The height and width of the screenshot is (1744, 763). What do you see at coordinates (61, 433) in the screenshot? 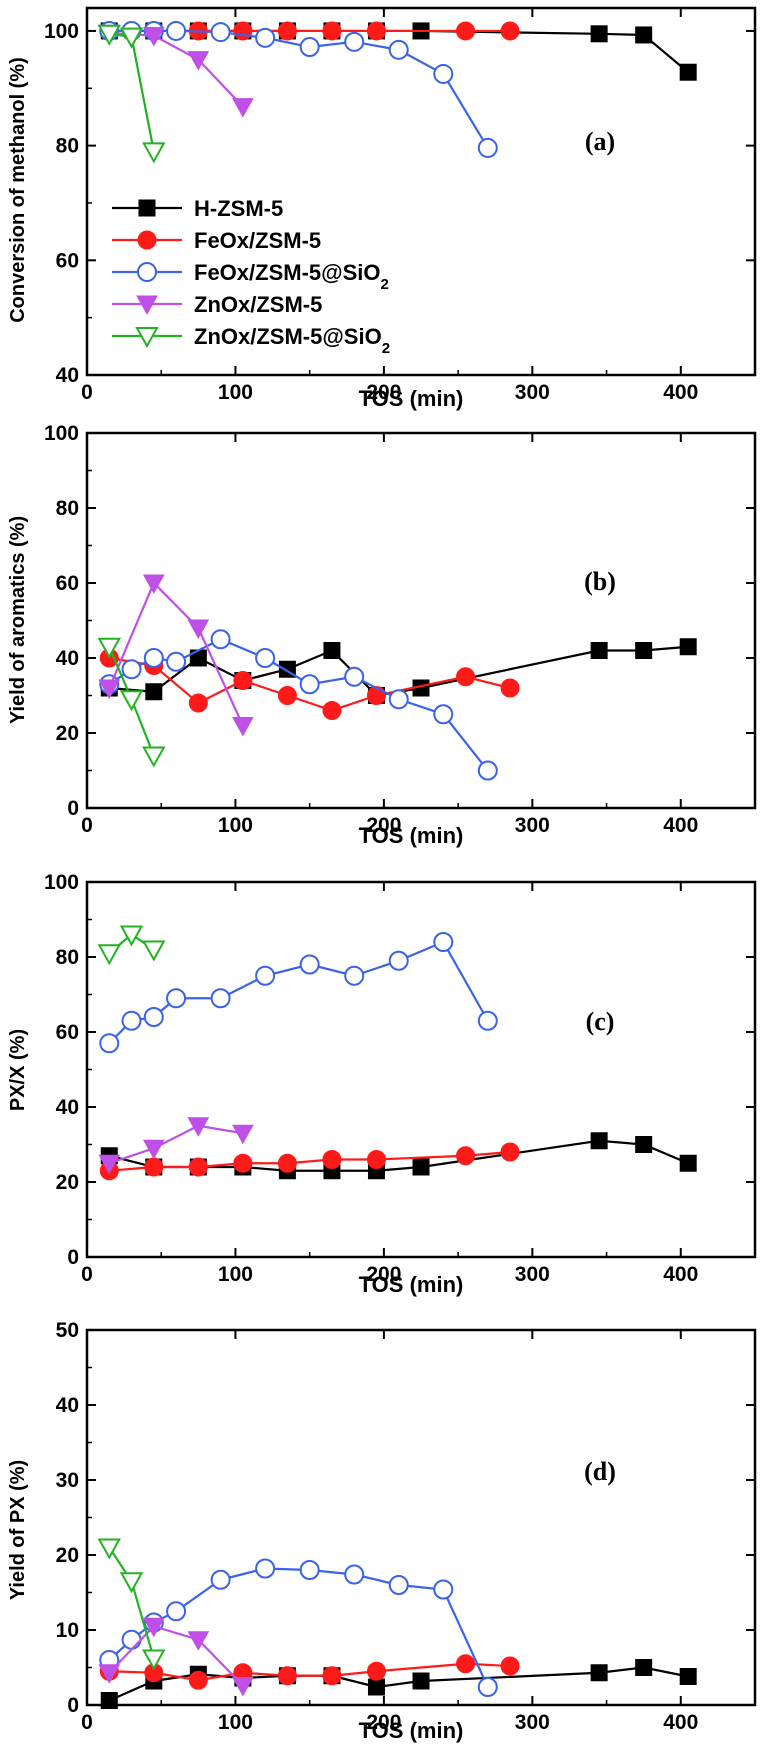
I see `panel-b-ytick-label: 100` at bounding box center [61, 433].